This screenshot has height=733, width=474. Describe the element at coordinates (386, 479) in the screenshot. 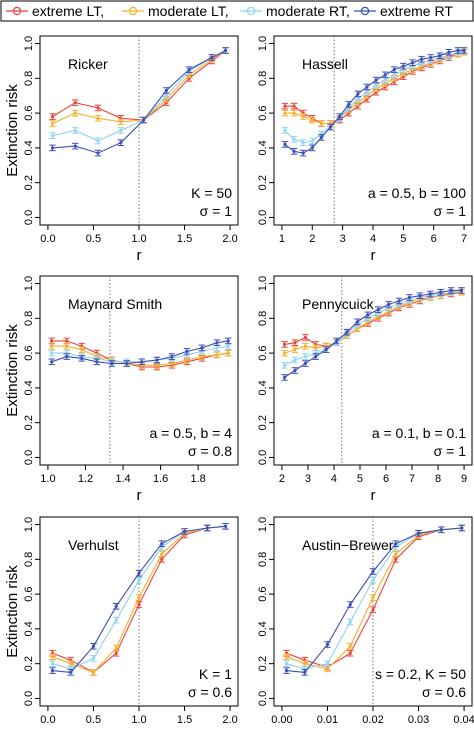

I see `x-tick-label: 6` at that location.